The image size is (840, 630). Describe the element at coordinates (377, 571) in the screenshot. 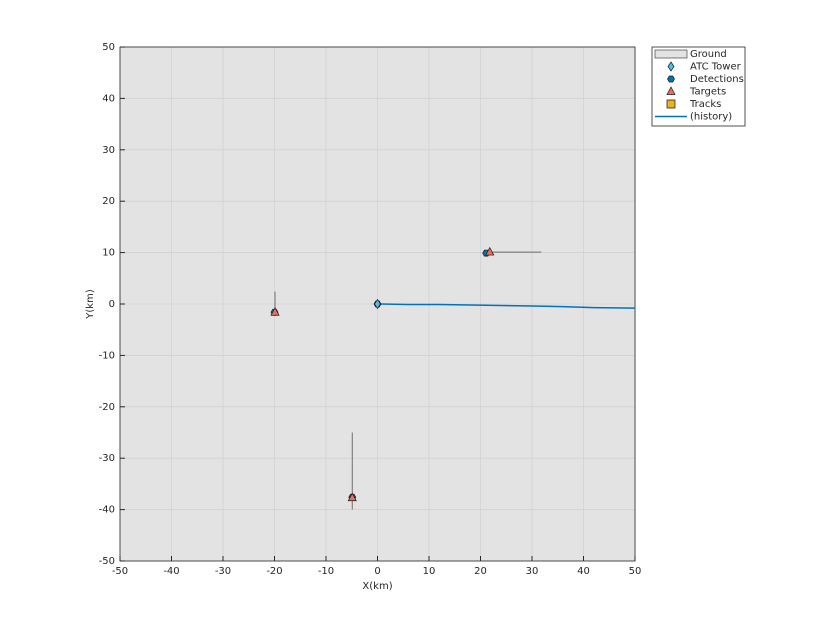

I see `x-tick-label: 0` at that location.